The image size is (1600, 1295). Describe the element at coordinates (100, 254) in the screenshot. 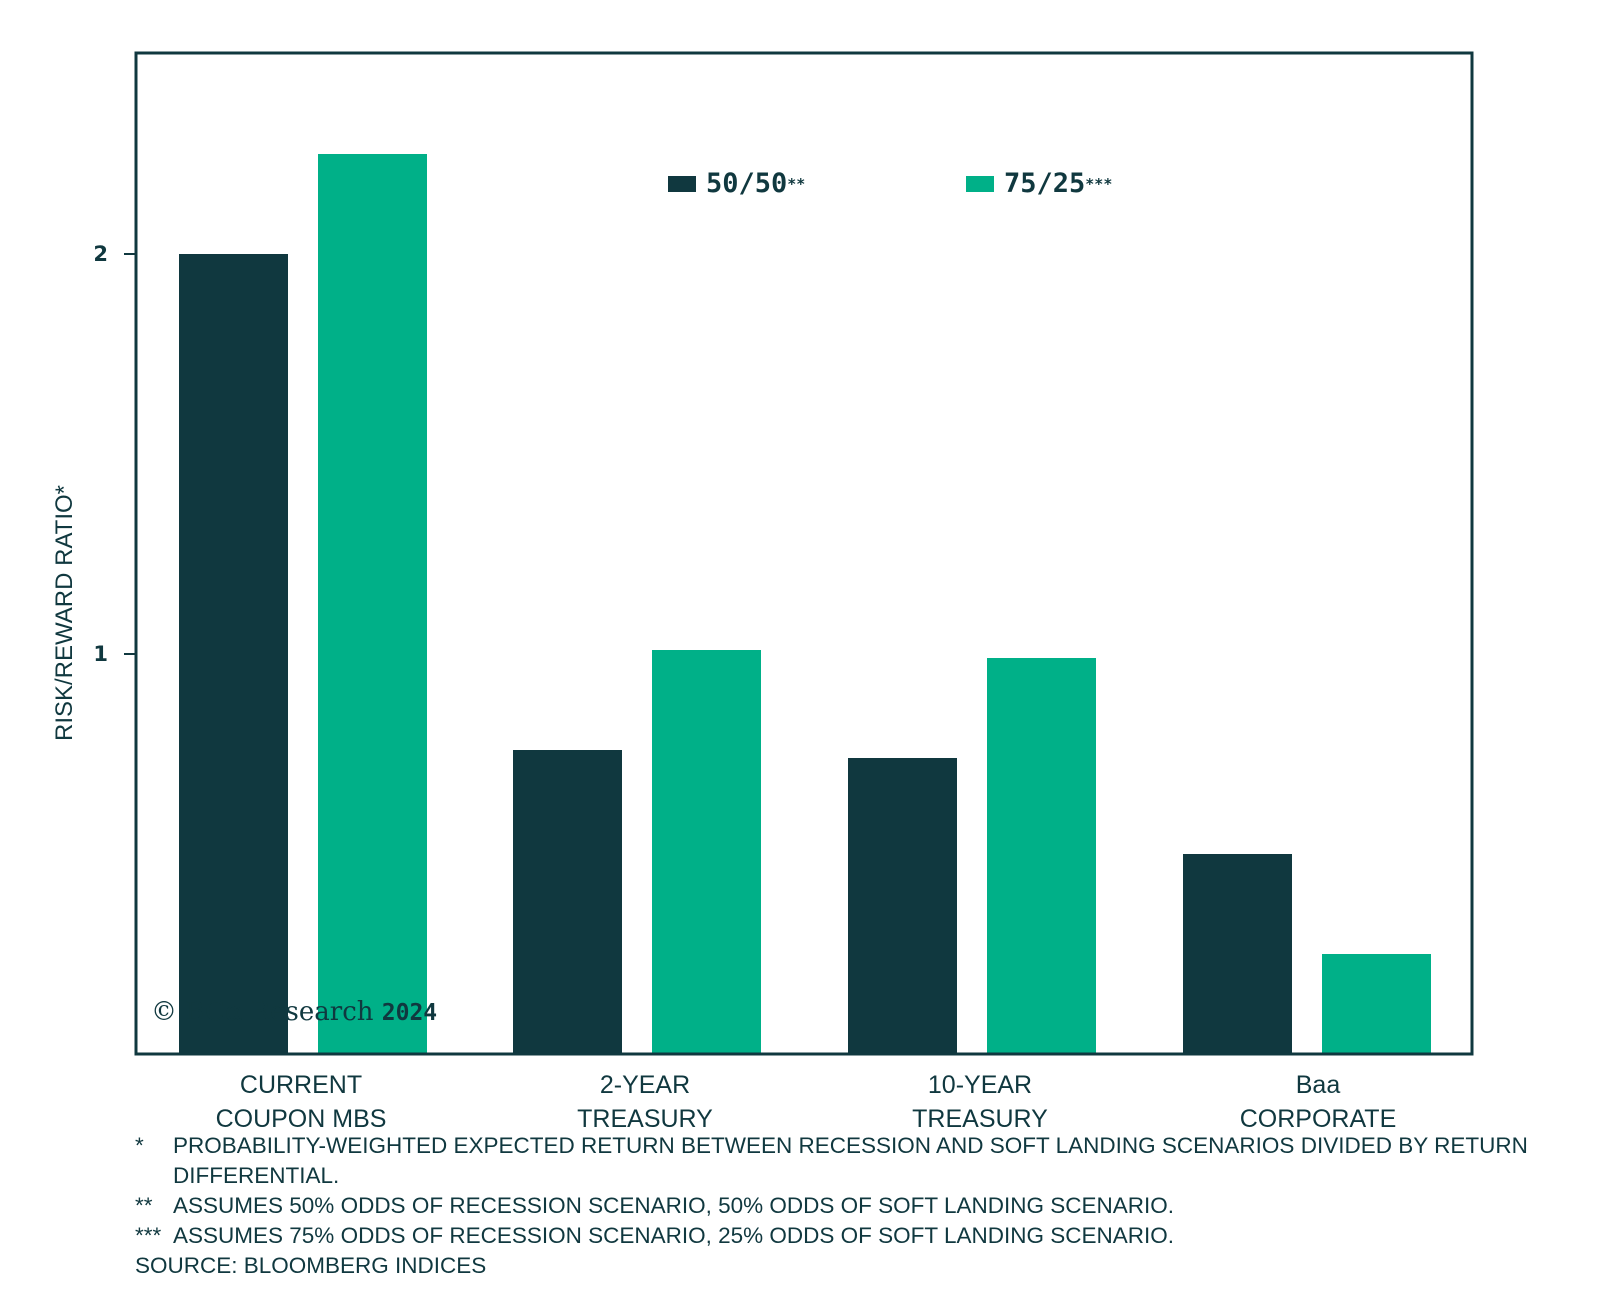

I see `y-tick-label-2: 2` at that location.